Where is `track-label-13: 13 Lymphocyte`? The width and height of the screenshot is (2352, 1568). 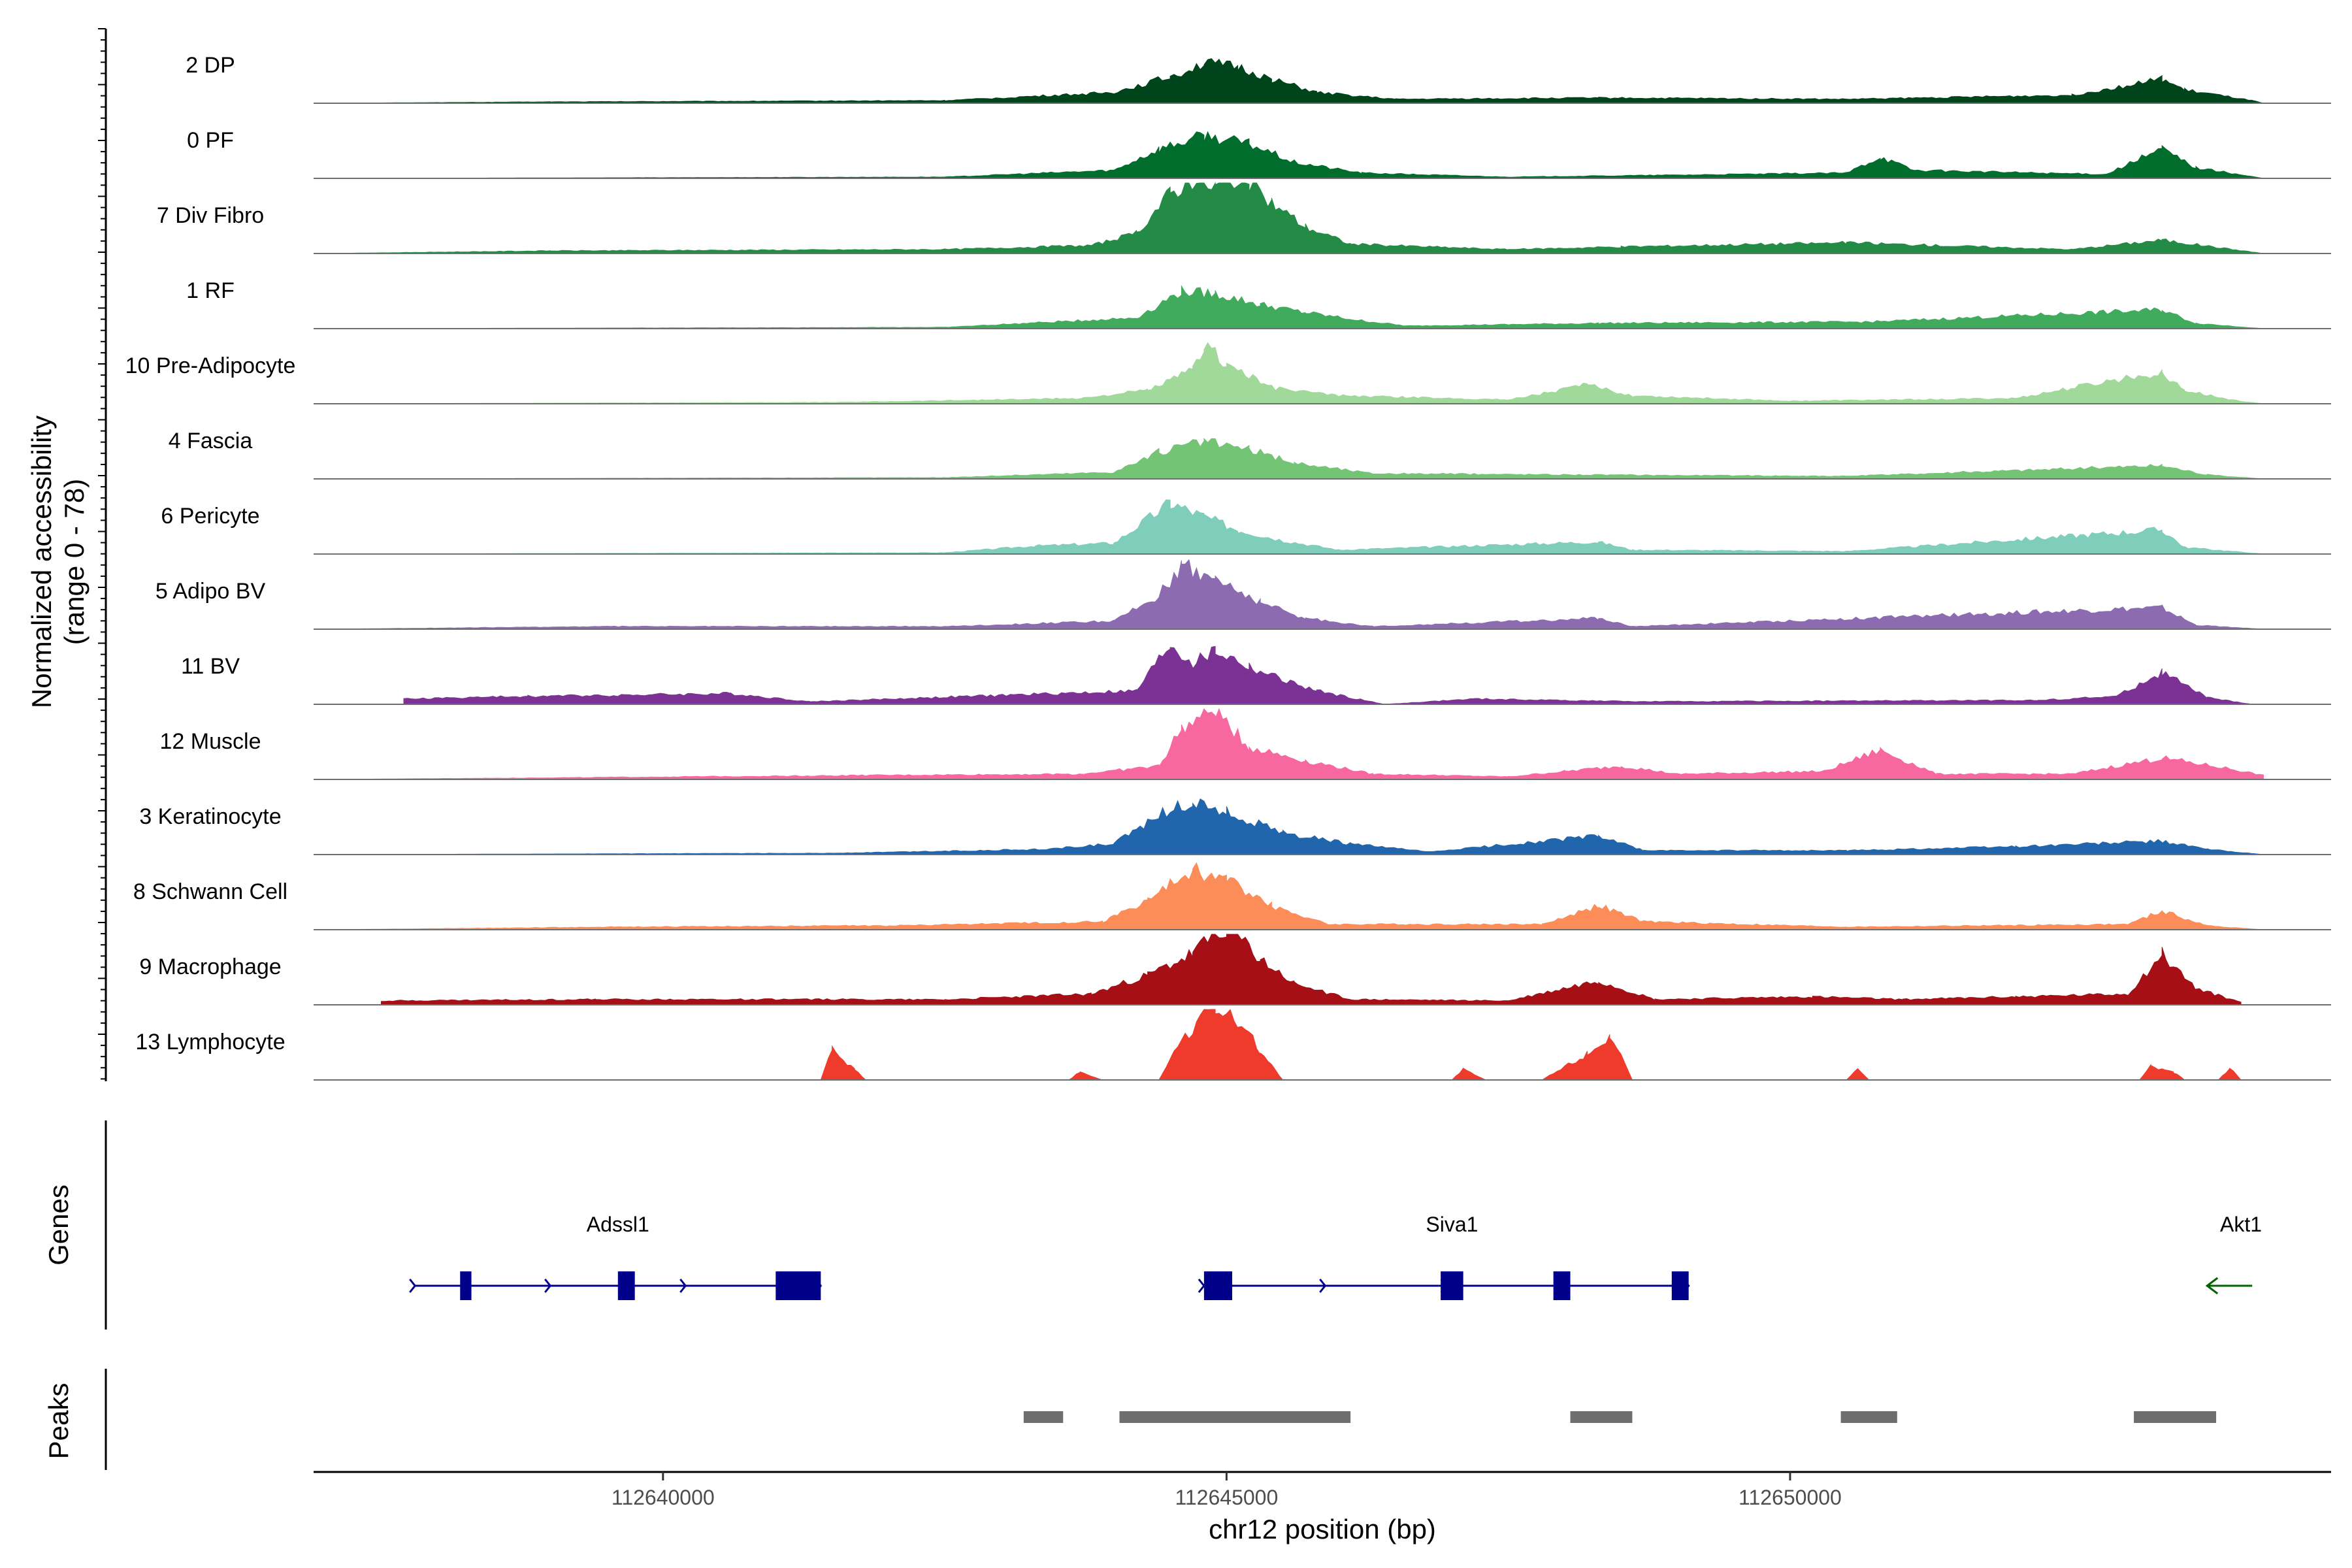
track-label-13: 13 Lymphocyte is located at coordinates (210, 1042).